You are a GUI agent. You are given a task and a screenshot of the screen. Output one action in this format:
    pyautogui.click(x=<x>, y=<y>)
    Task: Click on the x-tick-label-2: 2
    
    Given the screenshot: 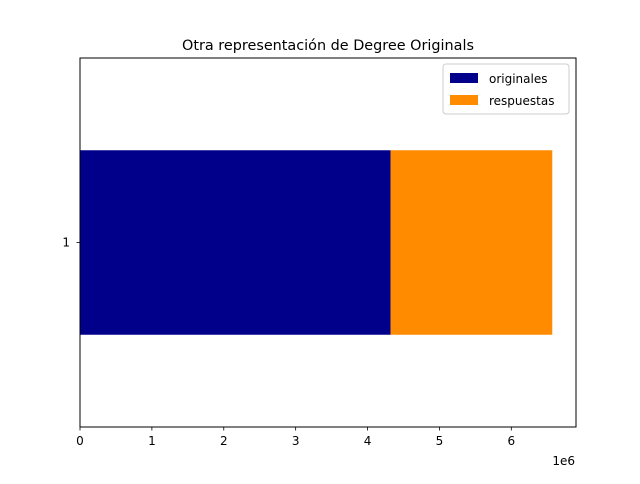 What is the action you would take?
    pyautogui.click(x=224, y=441)
    